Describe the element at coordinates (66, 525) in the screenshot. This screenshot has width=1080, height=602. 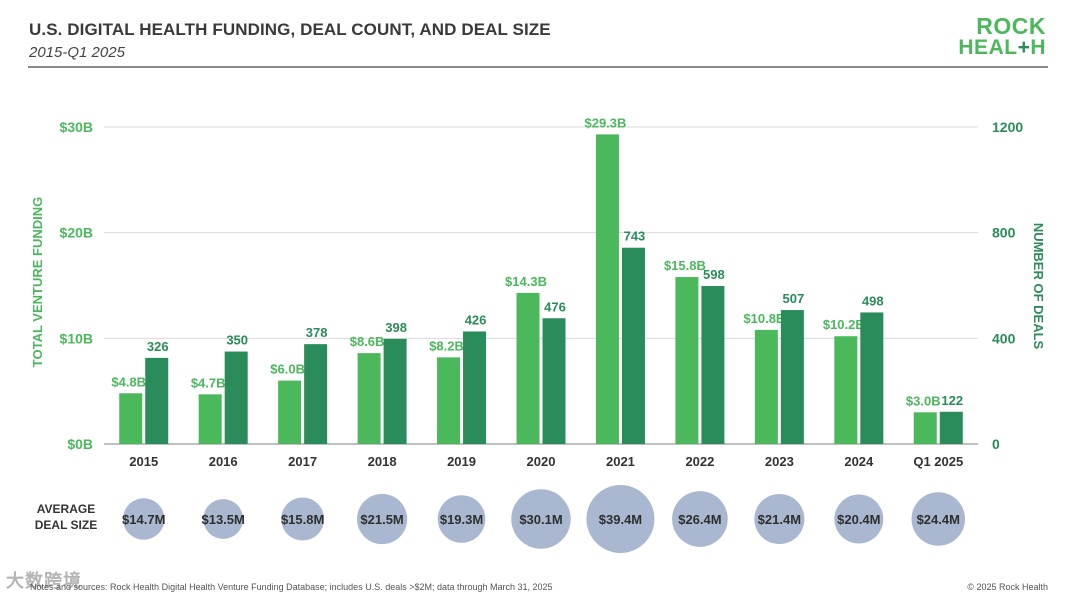
I see `avg-deal-size-label-line2: DEAL SIZE` at that location.